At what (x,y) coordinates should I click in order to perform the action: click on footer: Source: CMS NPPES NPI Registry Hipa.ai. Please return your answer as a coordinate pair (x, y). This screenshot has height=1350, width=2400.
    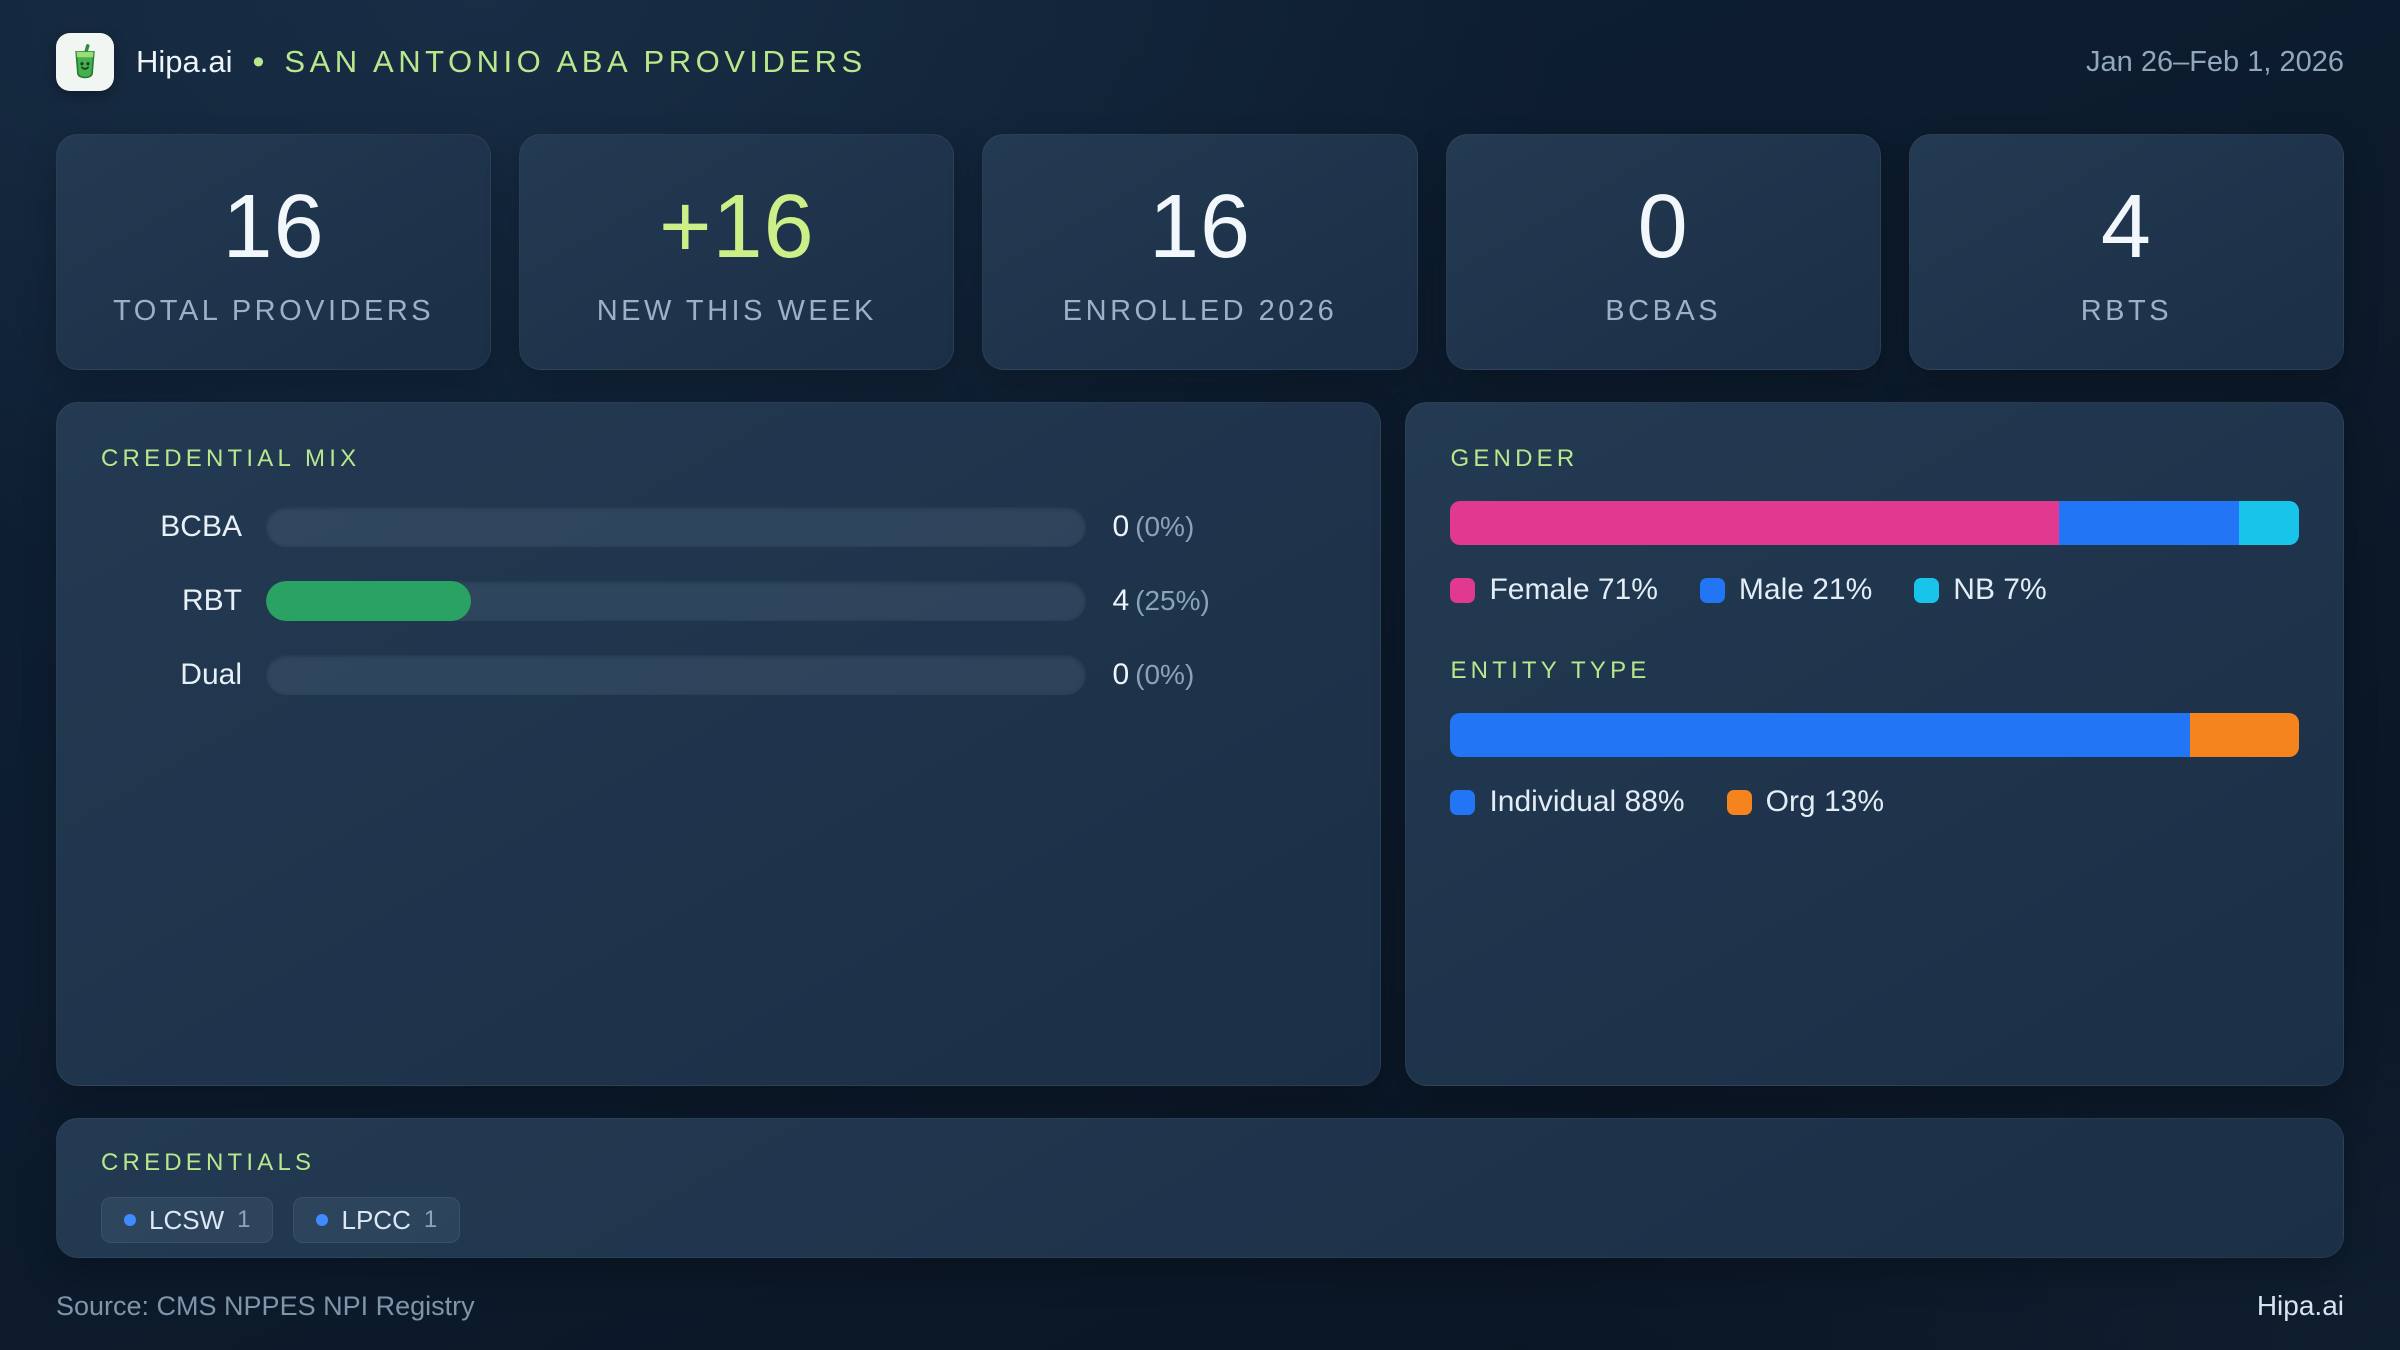
    Looking at the image, I should click on (1200, 1306).